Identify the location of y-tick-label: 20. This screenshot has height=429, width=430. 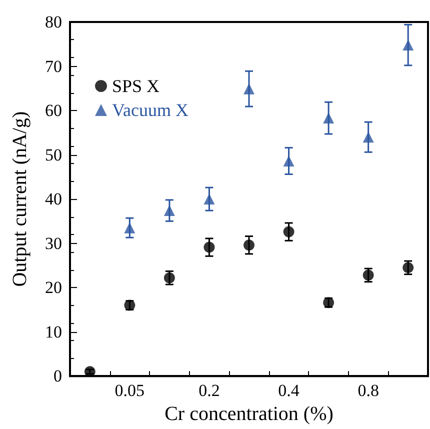
(53, 288).